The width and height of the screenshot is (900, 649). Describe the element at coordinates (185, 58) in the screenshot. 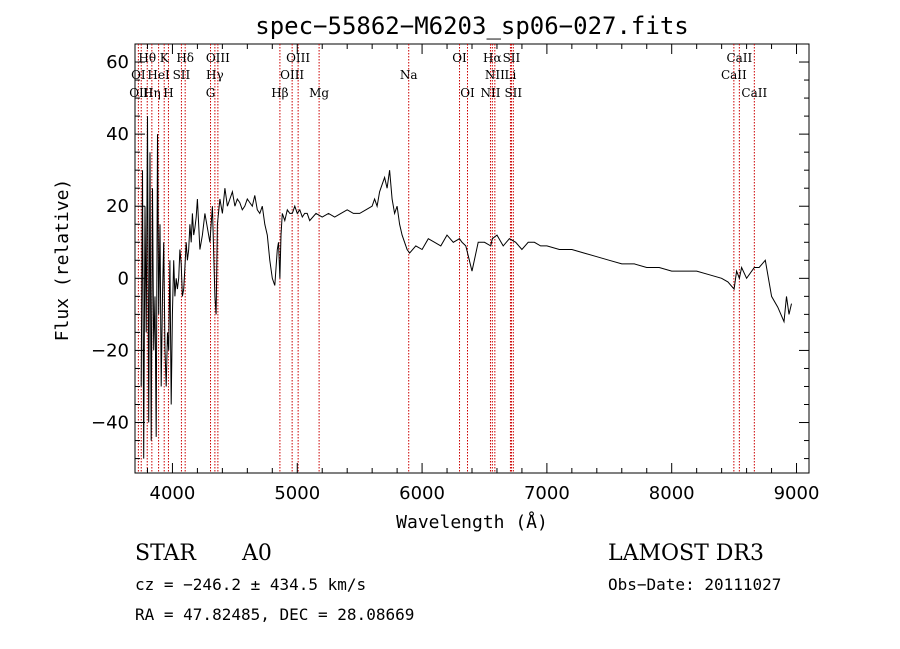

I see `line-marker-label: Hδ` at that location.